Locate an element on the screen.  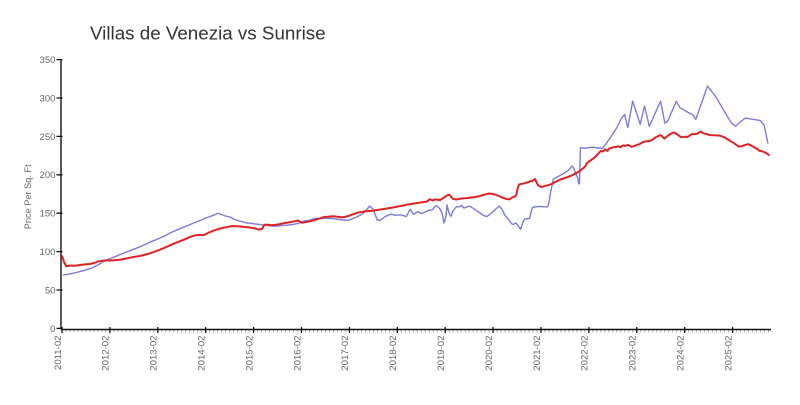
svg-text: 2024-02 is located at coordinates (681, 353).